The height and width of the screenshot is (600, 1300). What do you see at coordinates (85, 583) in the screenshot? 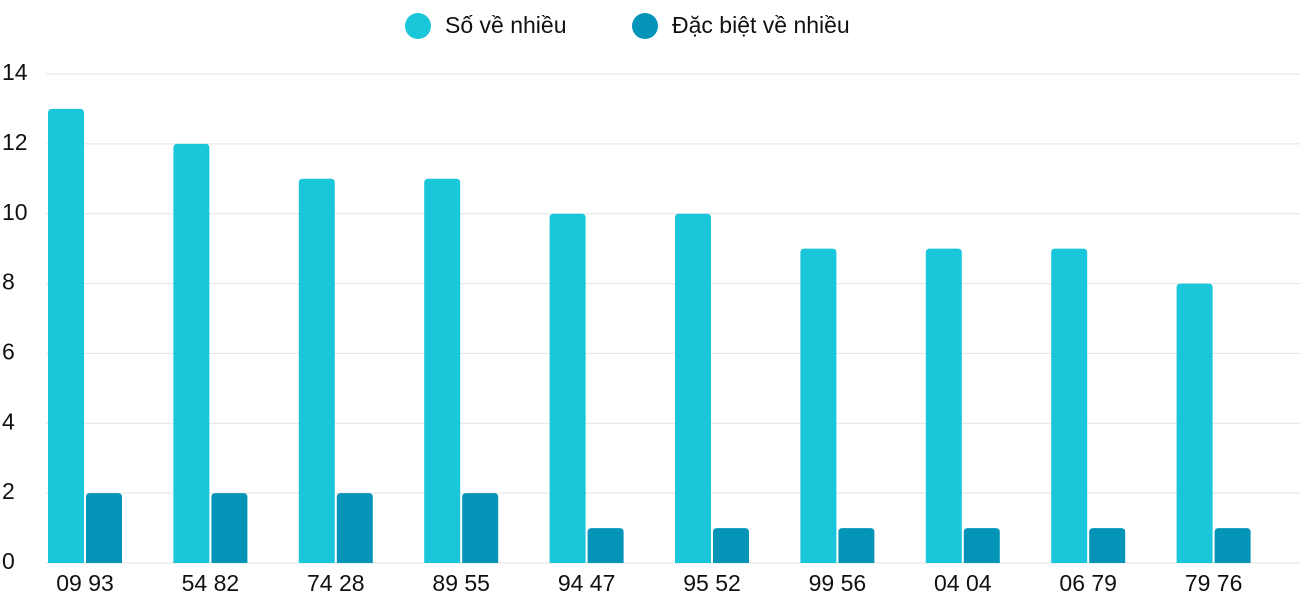
I see `x-tick-label: 09 93` at bounding box center [85, 583].